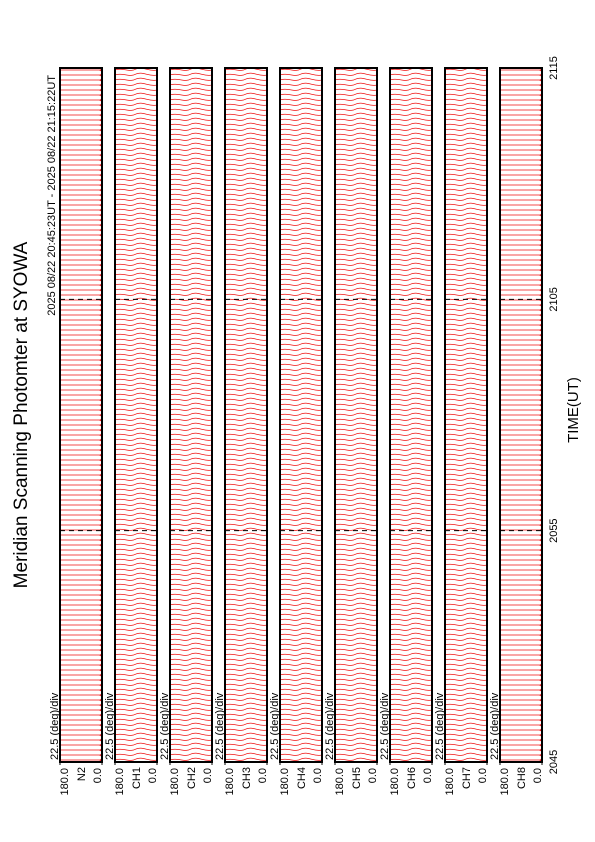 This screenshot has width=595, height=842. Describe the element at coordinates (192, 778) in the screenshot. I see `channel-label: CH2` at that location.